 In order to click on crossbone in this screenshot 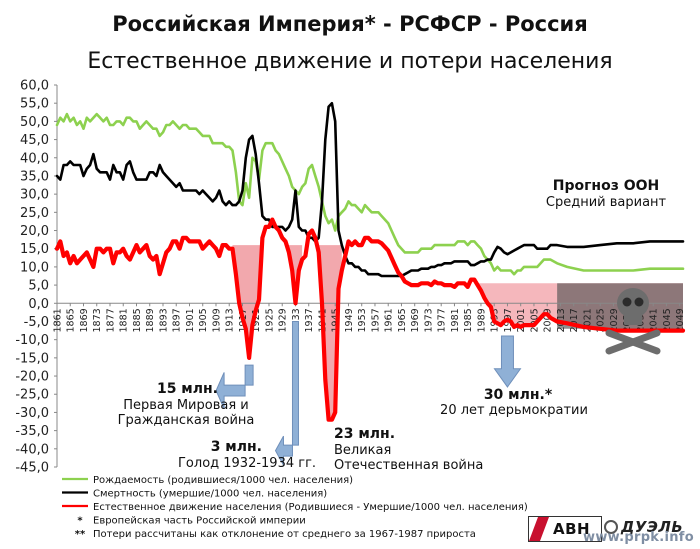, I will do `click(633, 342)`.